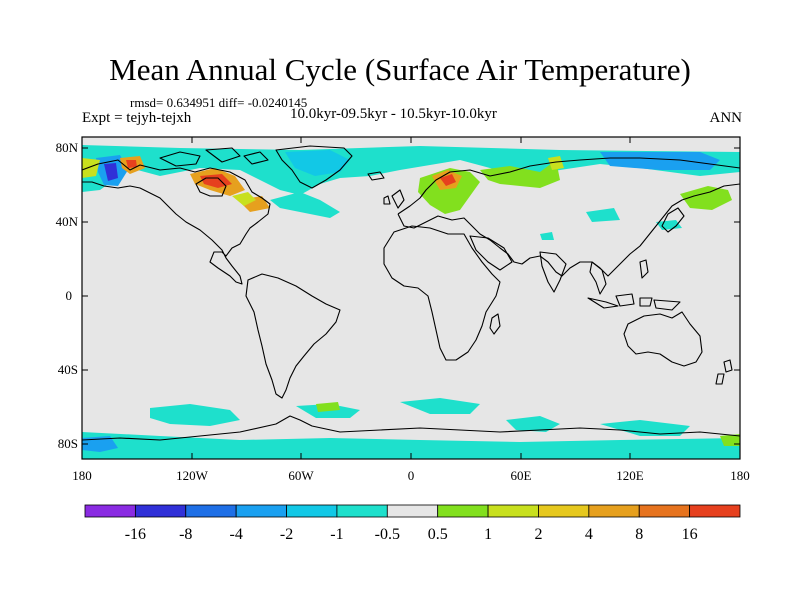  Describe the element at coordinates (399, 443) in the screenshot. I see `lat-tick-80s: 80S` at that location.